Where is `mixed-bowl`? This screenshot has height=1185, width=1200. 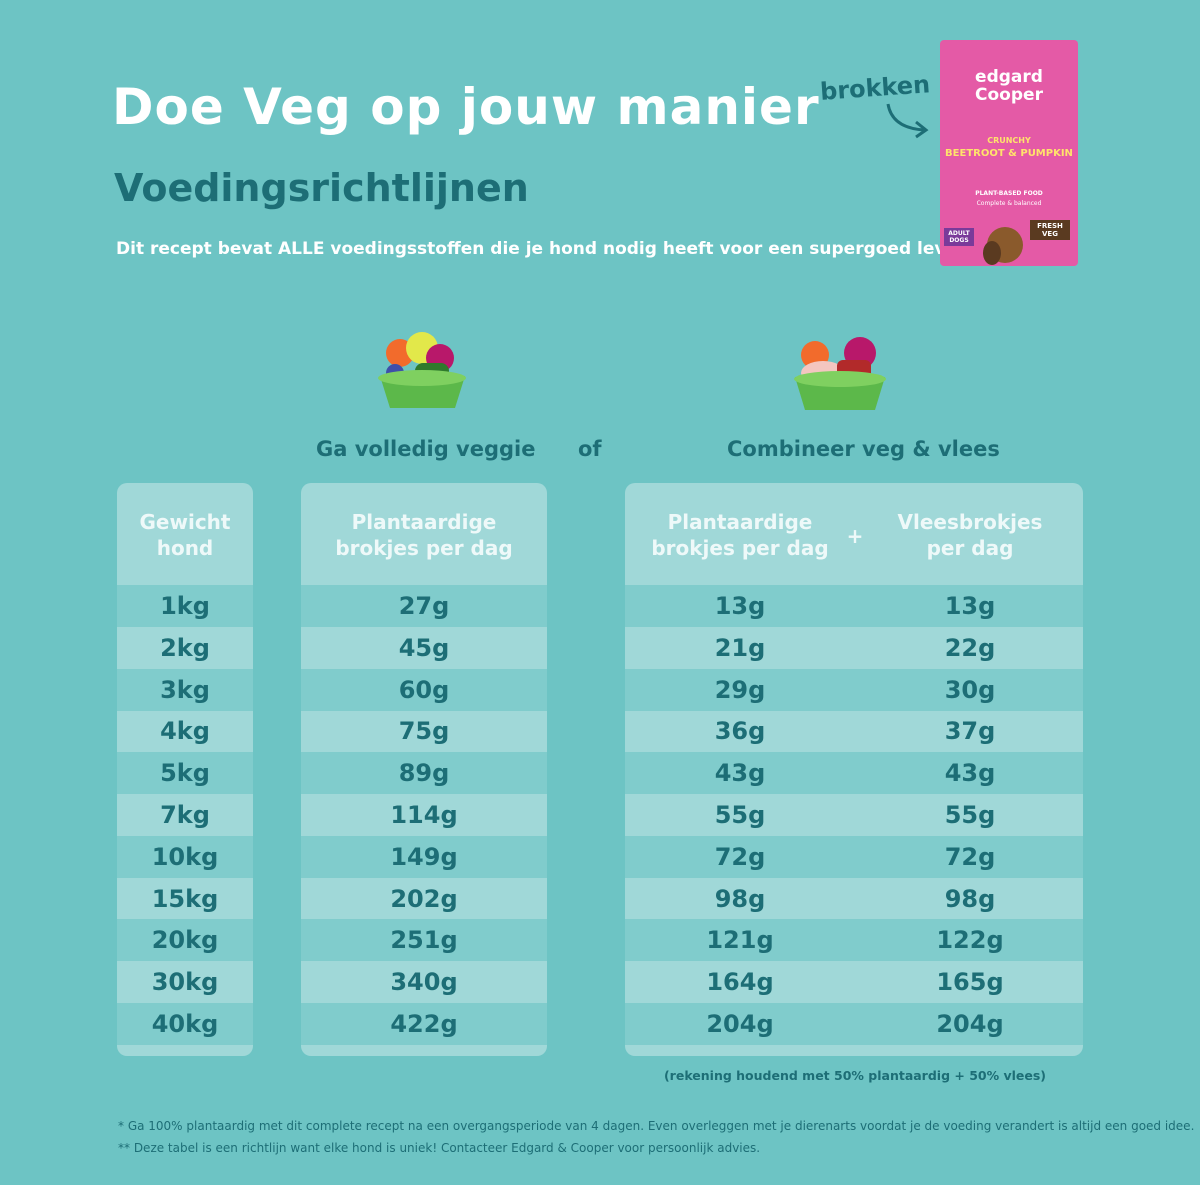 mixed-bowl is located at coordinates (840, 373).